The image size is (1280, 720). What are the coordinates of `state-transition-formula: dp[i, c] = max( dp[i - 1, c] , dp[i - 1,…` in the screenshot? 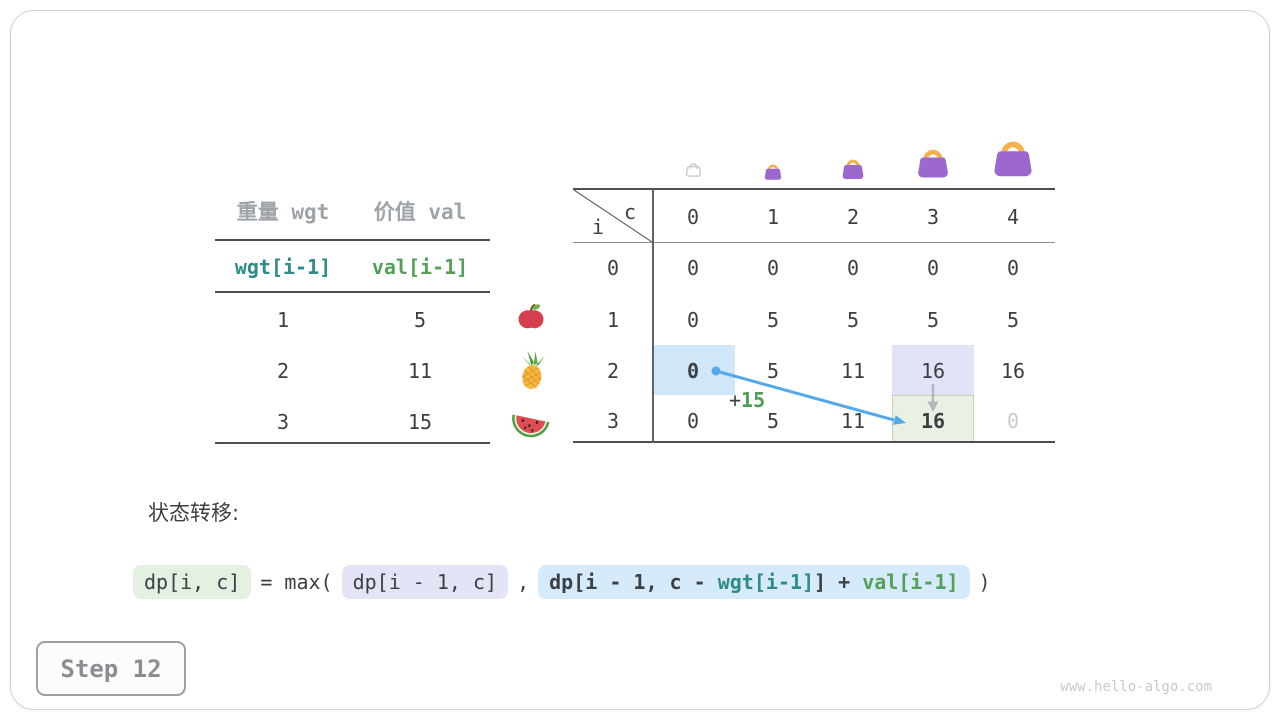 It's located at (562, 582).